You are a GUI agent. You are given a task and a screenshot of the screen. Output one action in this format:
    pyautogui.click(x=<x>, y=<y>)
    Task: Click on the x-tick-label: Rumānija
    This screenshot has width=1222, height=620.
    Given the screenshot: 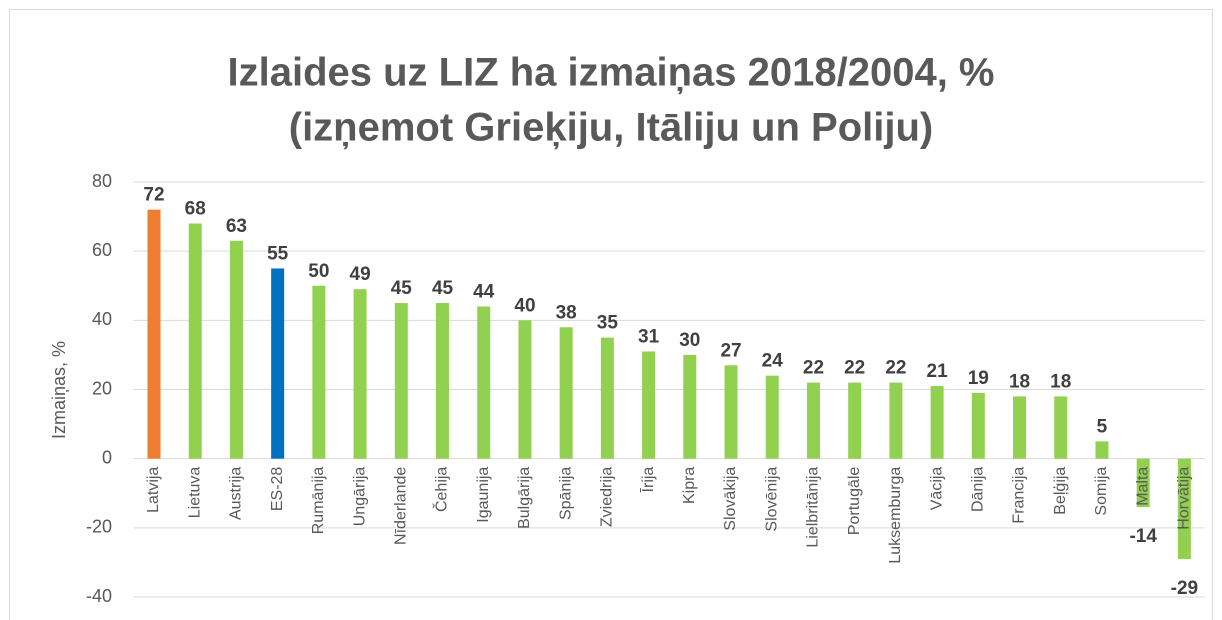 What is the action you would take?
    pyautogui.click(x=318, y=501)
    